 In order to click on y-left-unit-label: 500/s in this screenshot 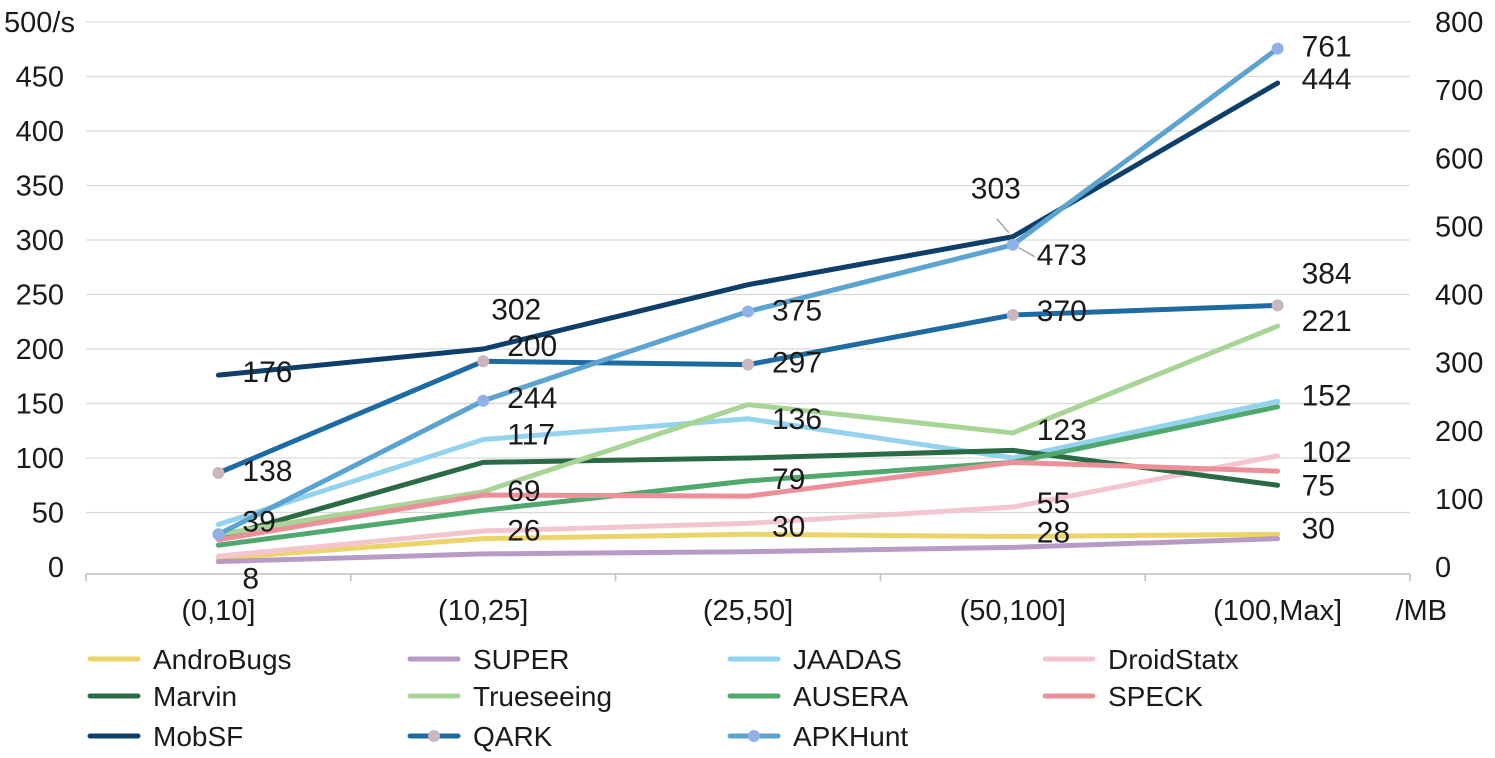, I will do `click(39, 23)`.